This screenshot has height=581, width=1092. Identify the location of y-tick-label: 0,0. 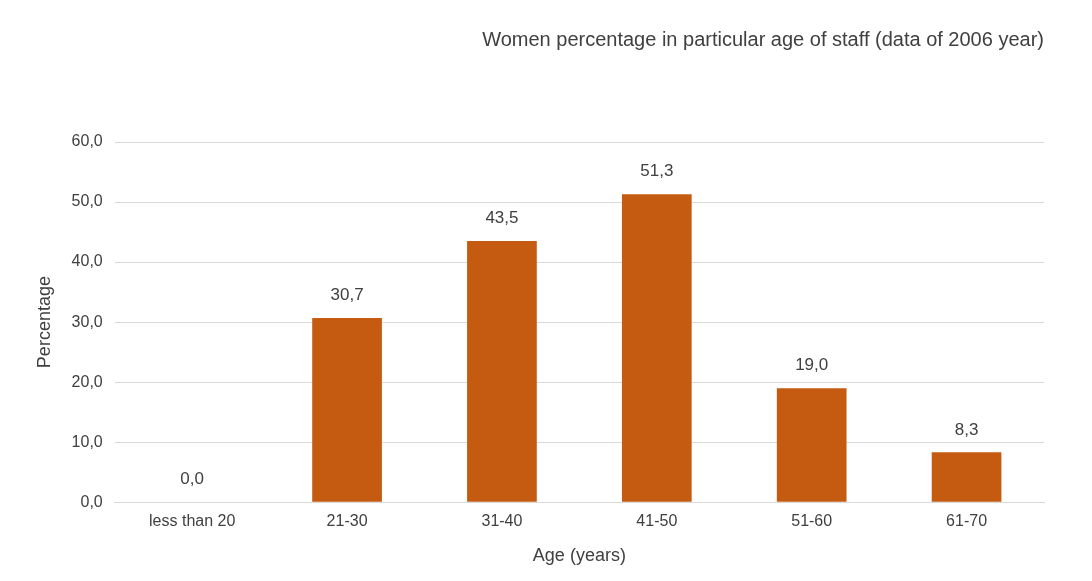
(91, 501).